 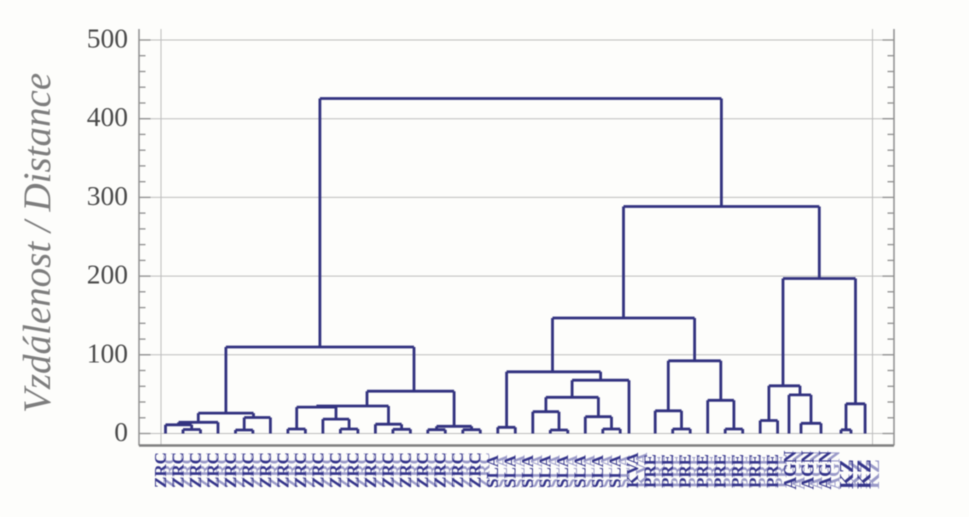 I want to click on svg-text: 300, so click(x=107, y=195).